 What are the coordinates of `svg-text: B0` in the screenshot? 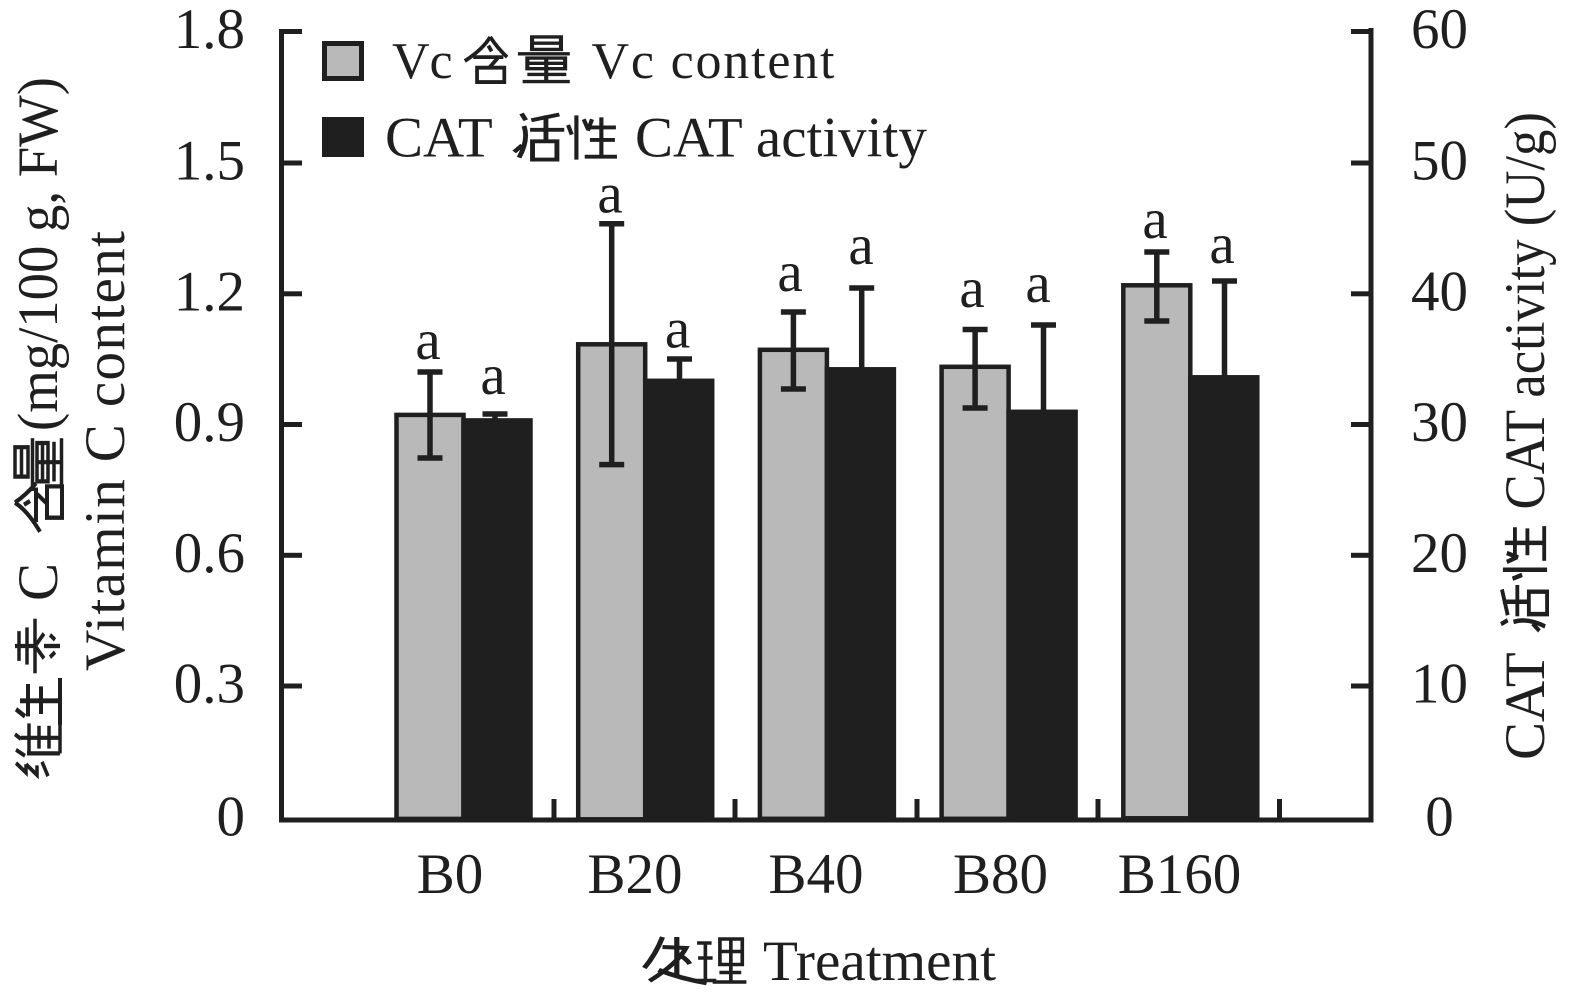 It's located at (450, 874).